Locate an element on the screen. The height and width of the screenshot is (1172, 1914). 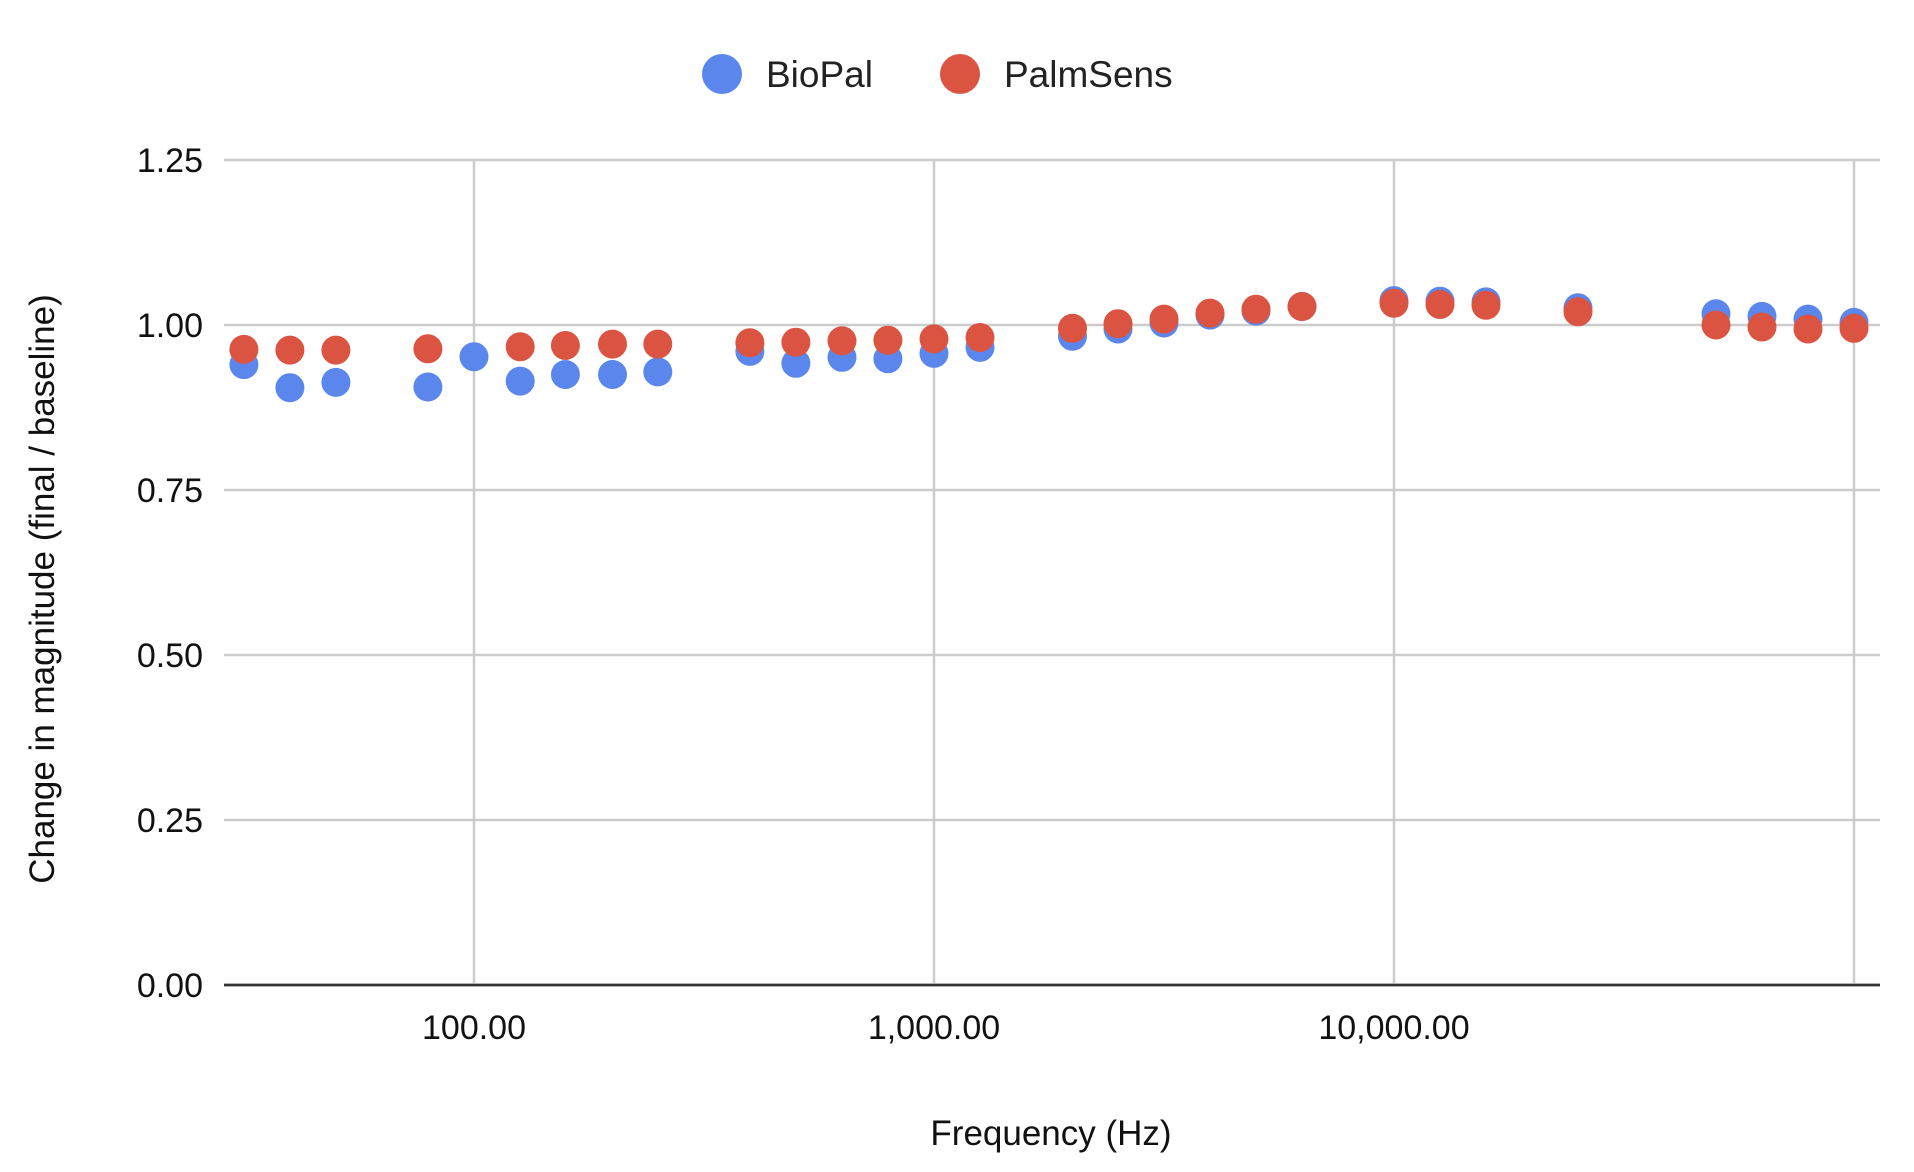
legend: BioPal PalmSens is located at coordinates (937, 74).